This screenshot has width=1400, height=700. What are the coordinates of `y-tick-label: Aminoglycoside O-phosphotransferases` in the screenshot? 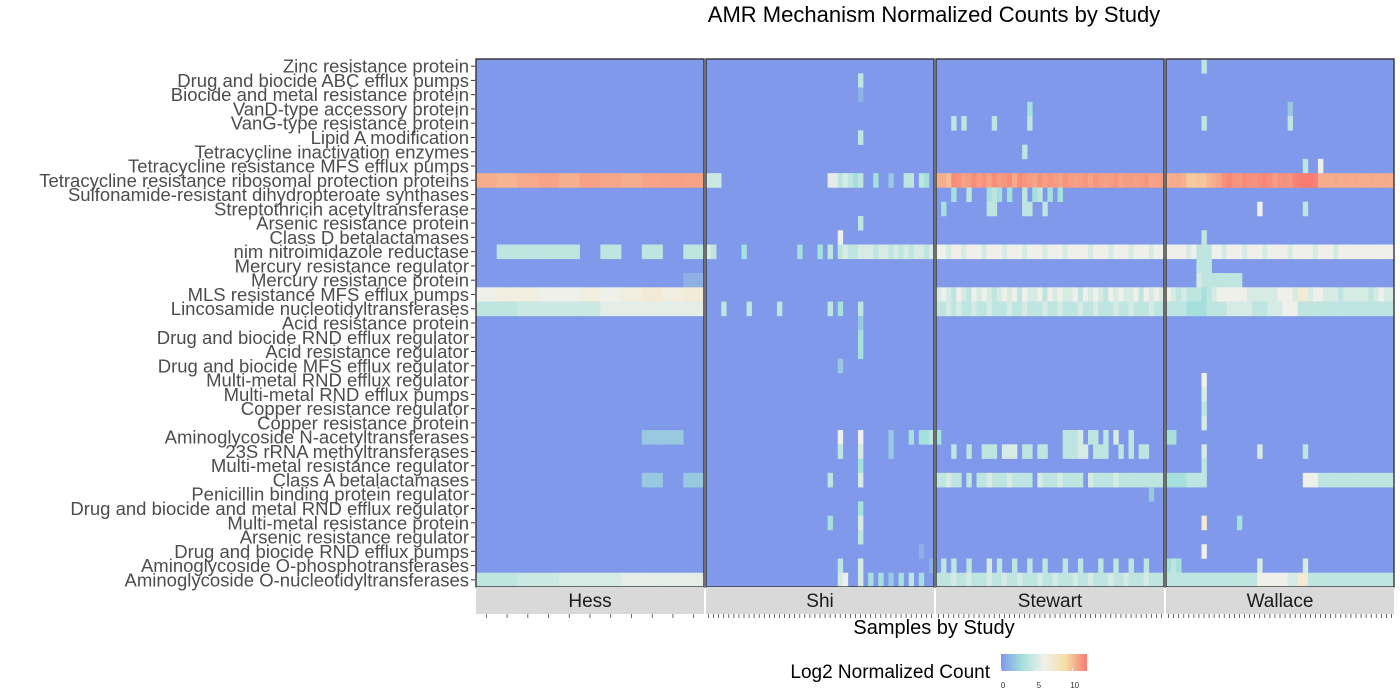 It's located at (305, 565).